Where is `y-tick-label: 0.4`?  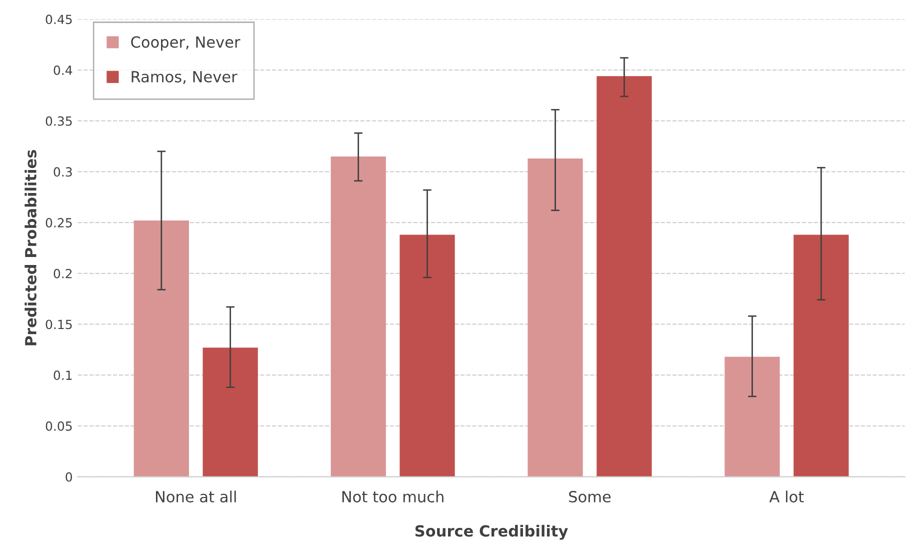
y-tick-label: 0.4 is located at coordinates (63, 70).